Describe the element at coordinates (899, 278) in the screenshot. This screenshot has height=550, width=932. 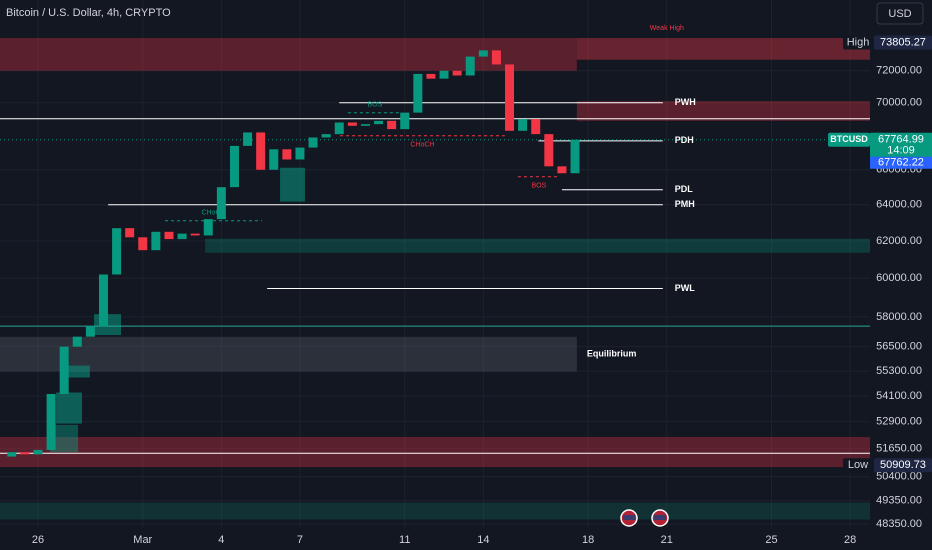
I see `y-tick-label: 60000.00` at that location.